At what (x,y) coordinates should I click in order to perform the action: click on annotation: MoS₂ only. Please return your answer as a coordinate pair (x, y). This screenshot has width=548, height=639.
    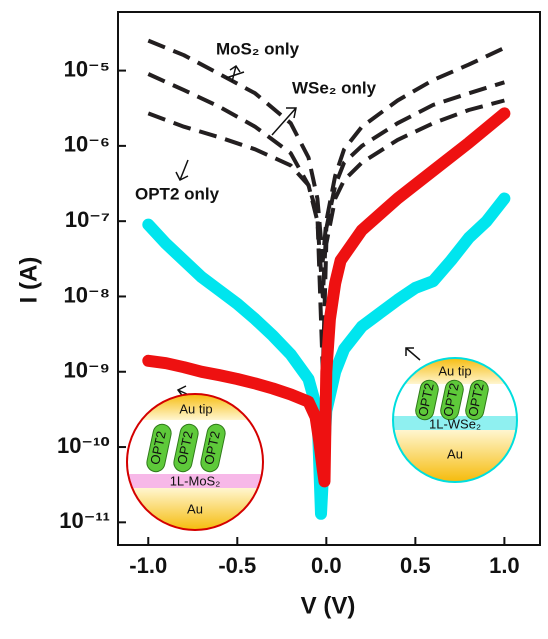
    Looking at the image, I should click on (258, 48).